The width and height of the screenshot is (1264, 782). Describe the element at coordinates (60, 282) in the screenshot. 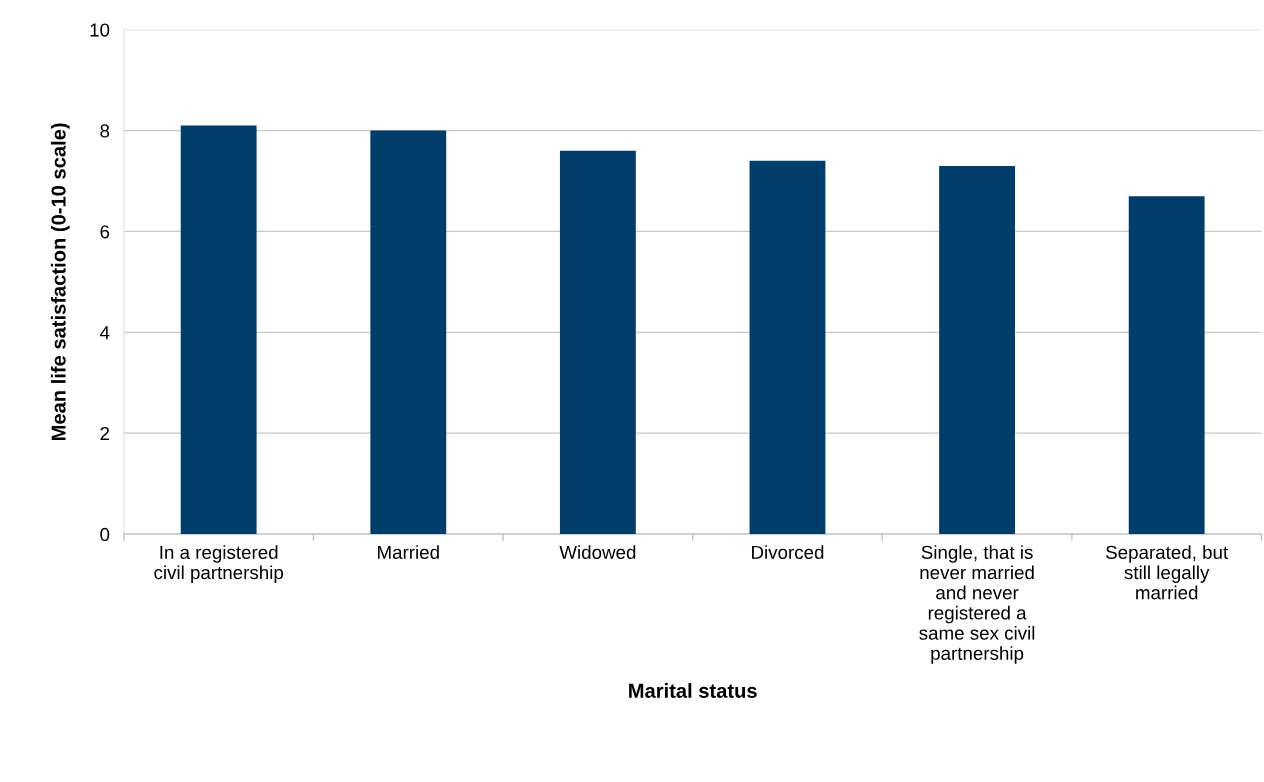

I see `y-axis-title: Mean life satisfaction (0-10 scale)` at that location.